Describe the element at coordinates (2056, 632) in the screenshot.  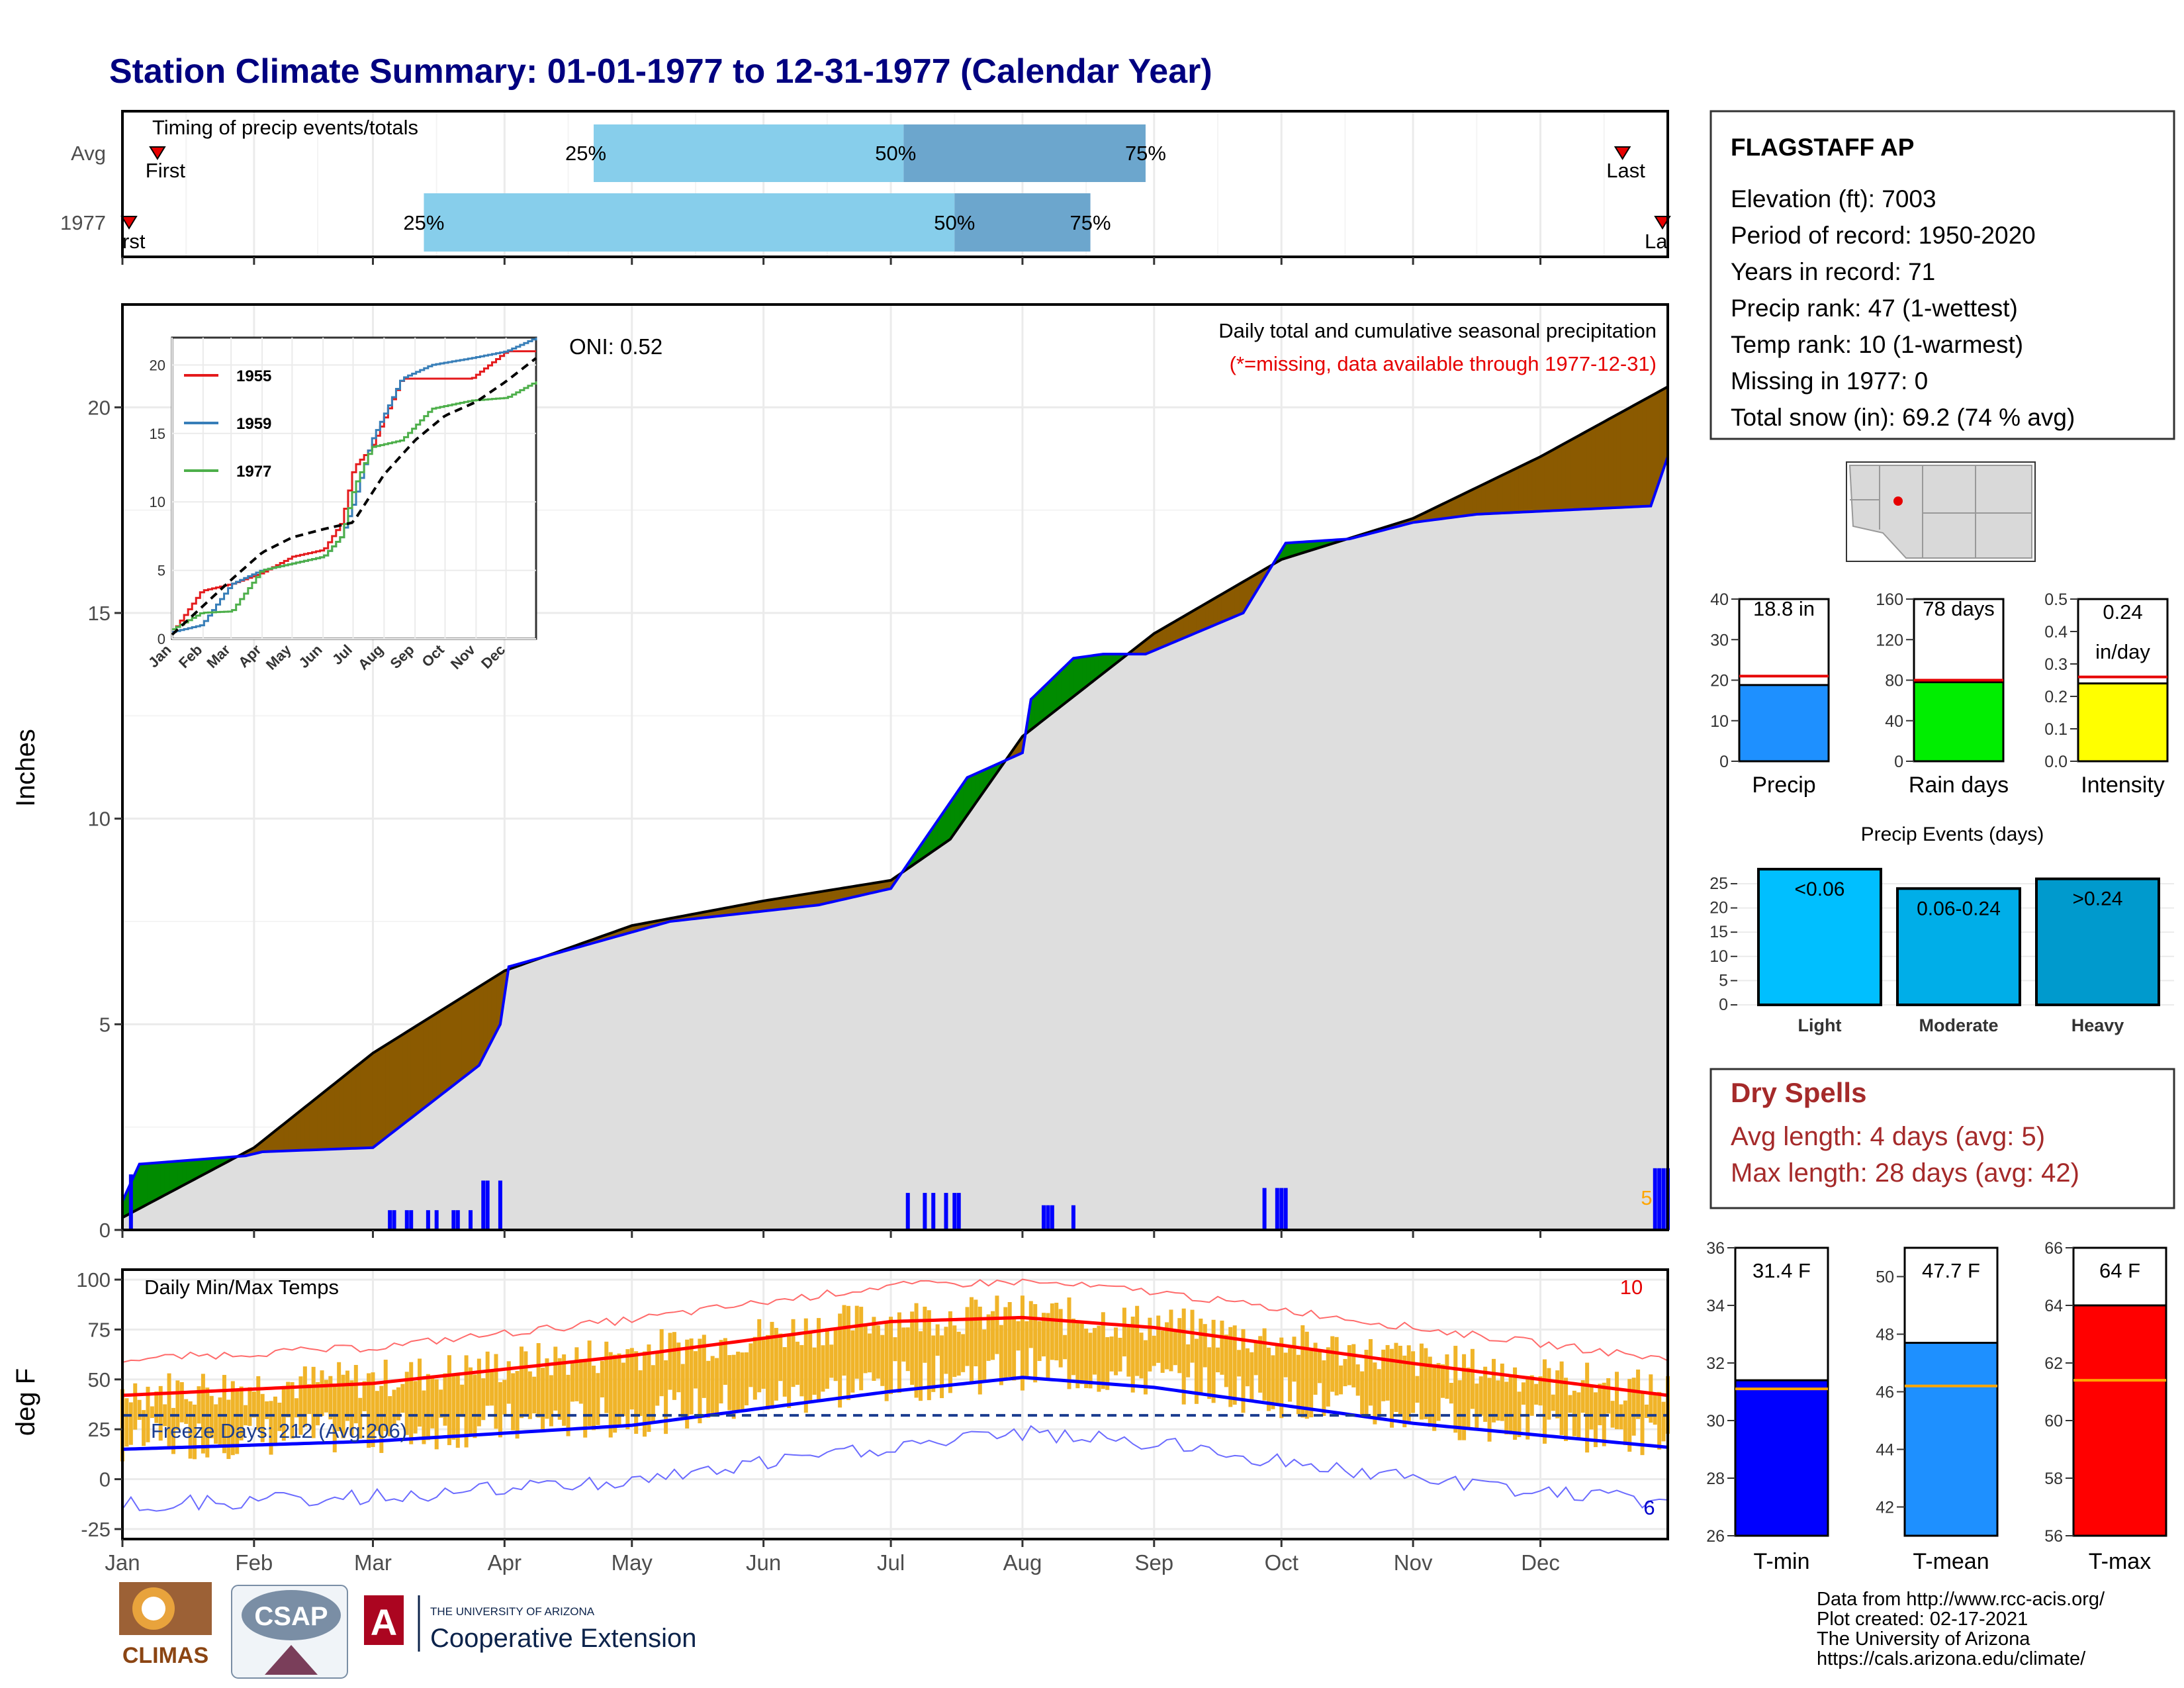
I see `mini-bar-tick-label: 0.4` at that location.